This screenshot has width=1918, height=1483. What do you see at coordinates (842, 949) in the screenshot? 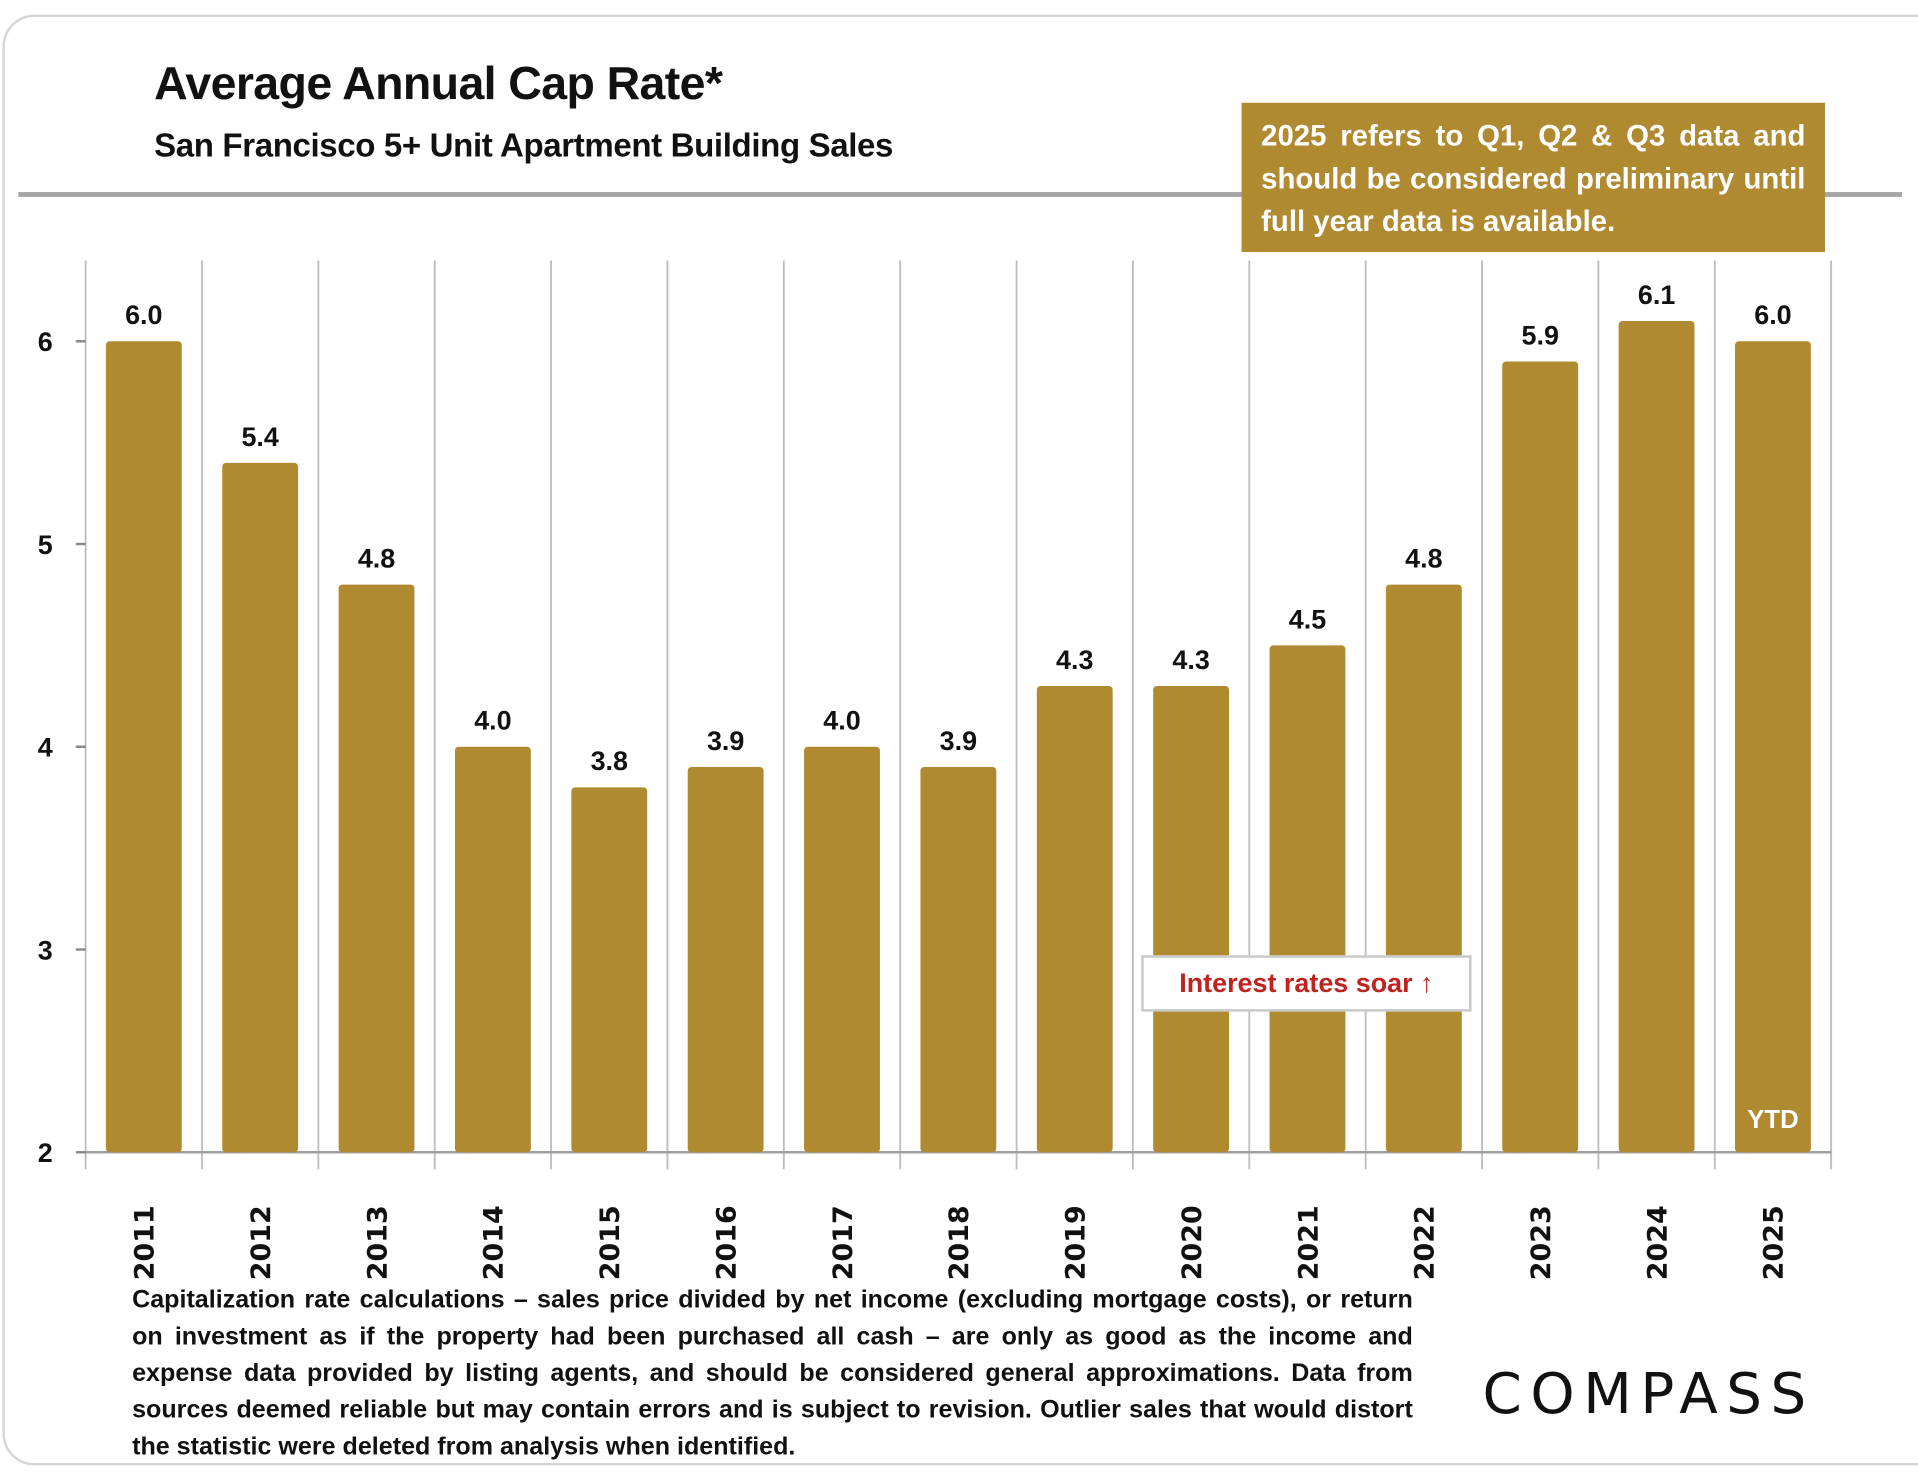
I see `bar-2017` at bounding box center [842, 949].